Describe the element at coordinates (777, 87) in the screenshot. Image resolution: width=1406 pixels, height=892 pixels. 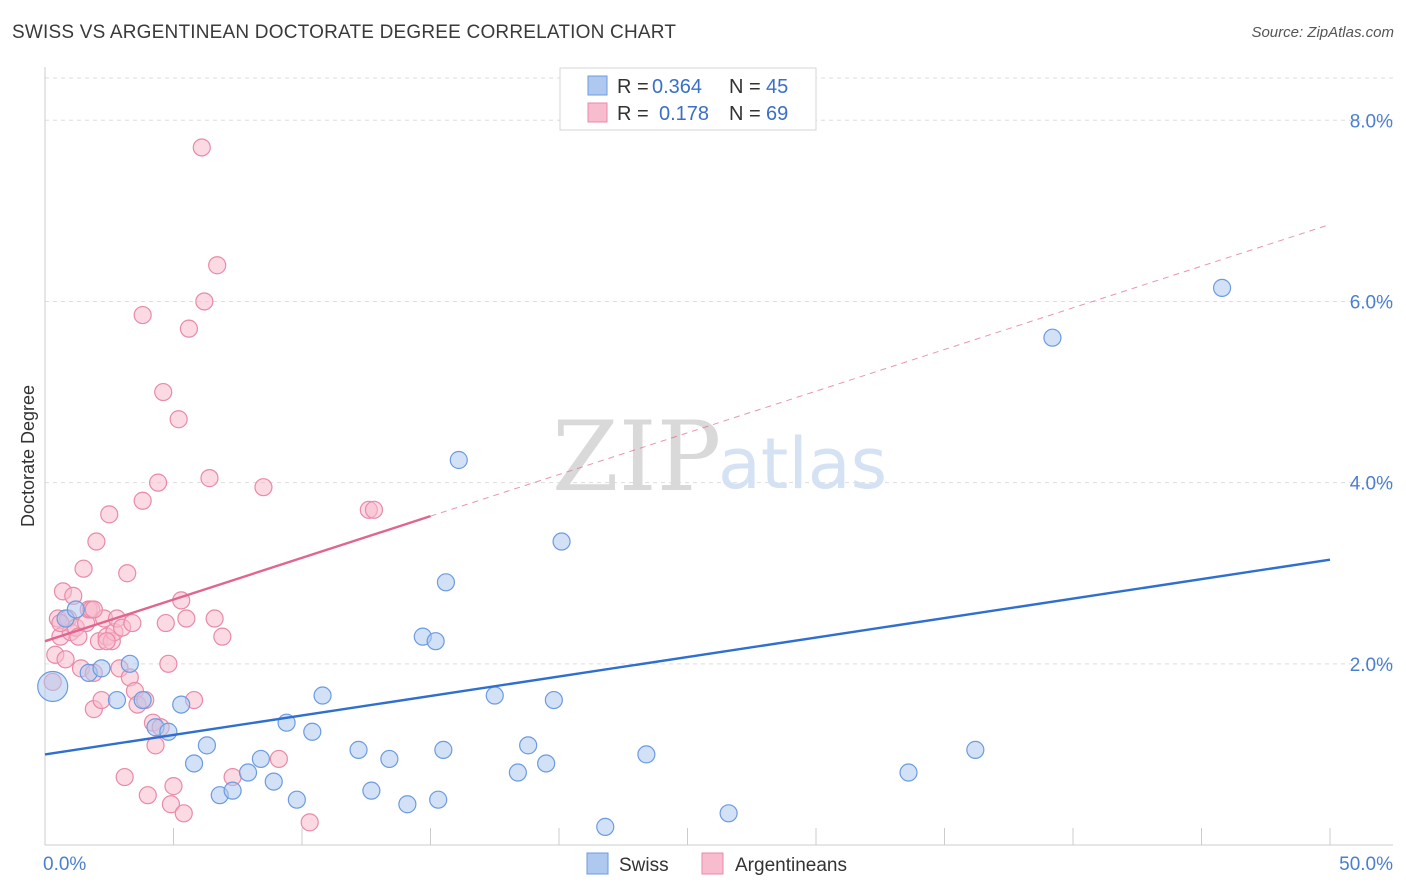
I see `legend-n-swiss: 45` at that location.